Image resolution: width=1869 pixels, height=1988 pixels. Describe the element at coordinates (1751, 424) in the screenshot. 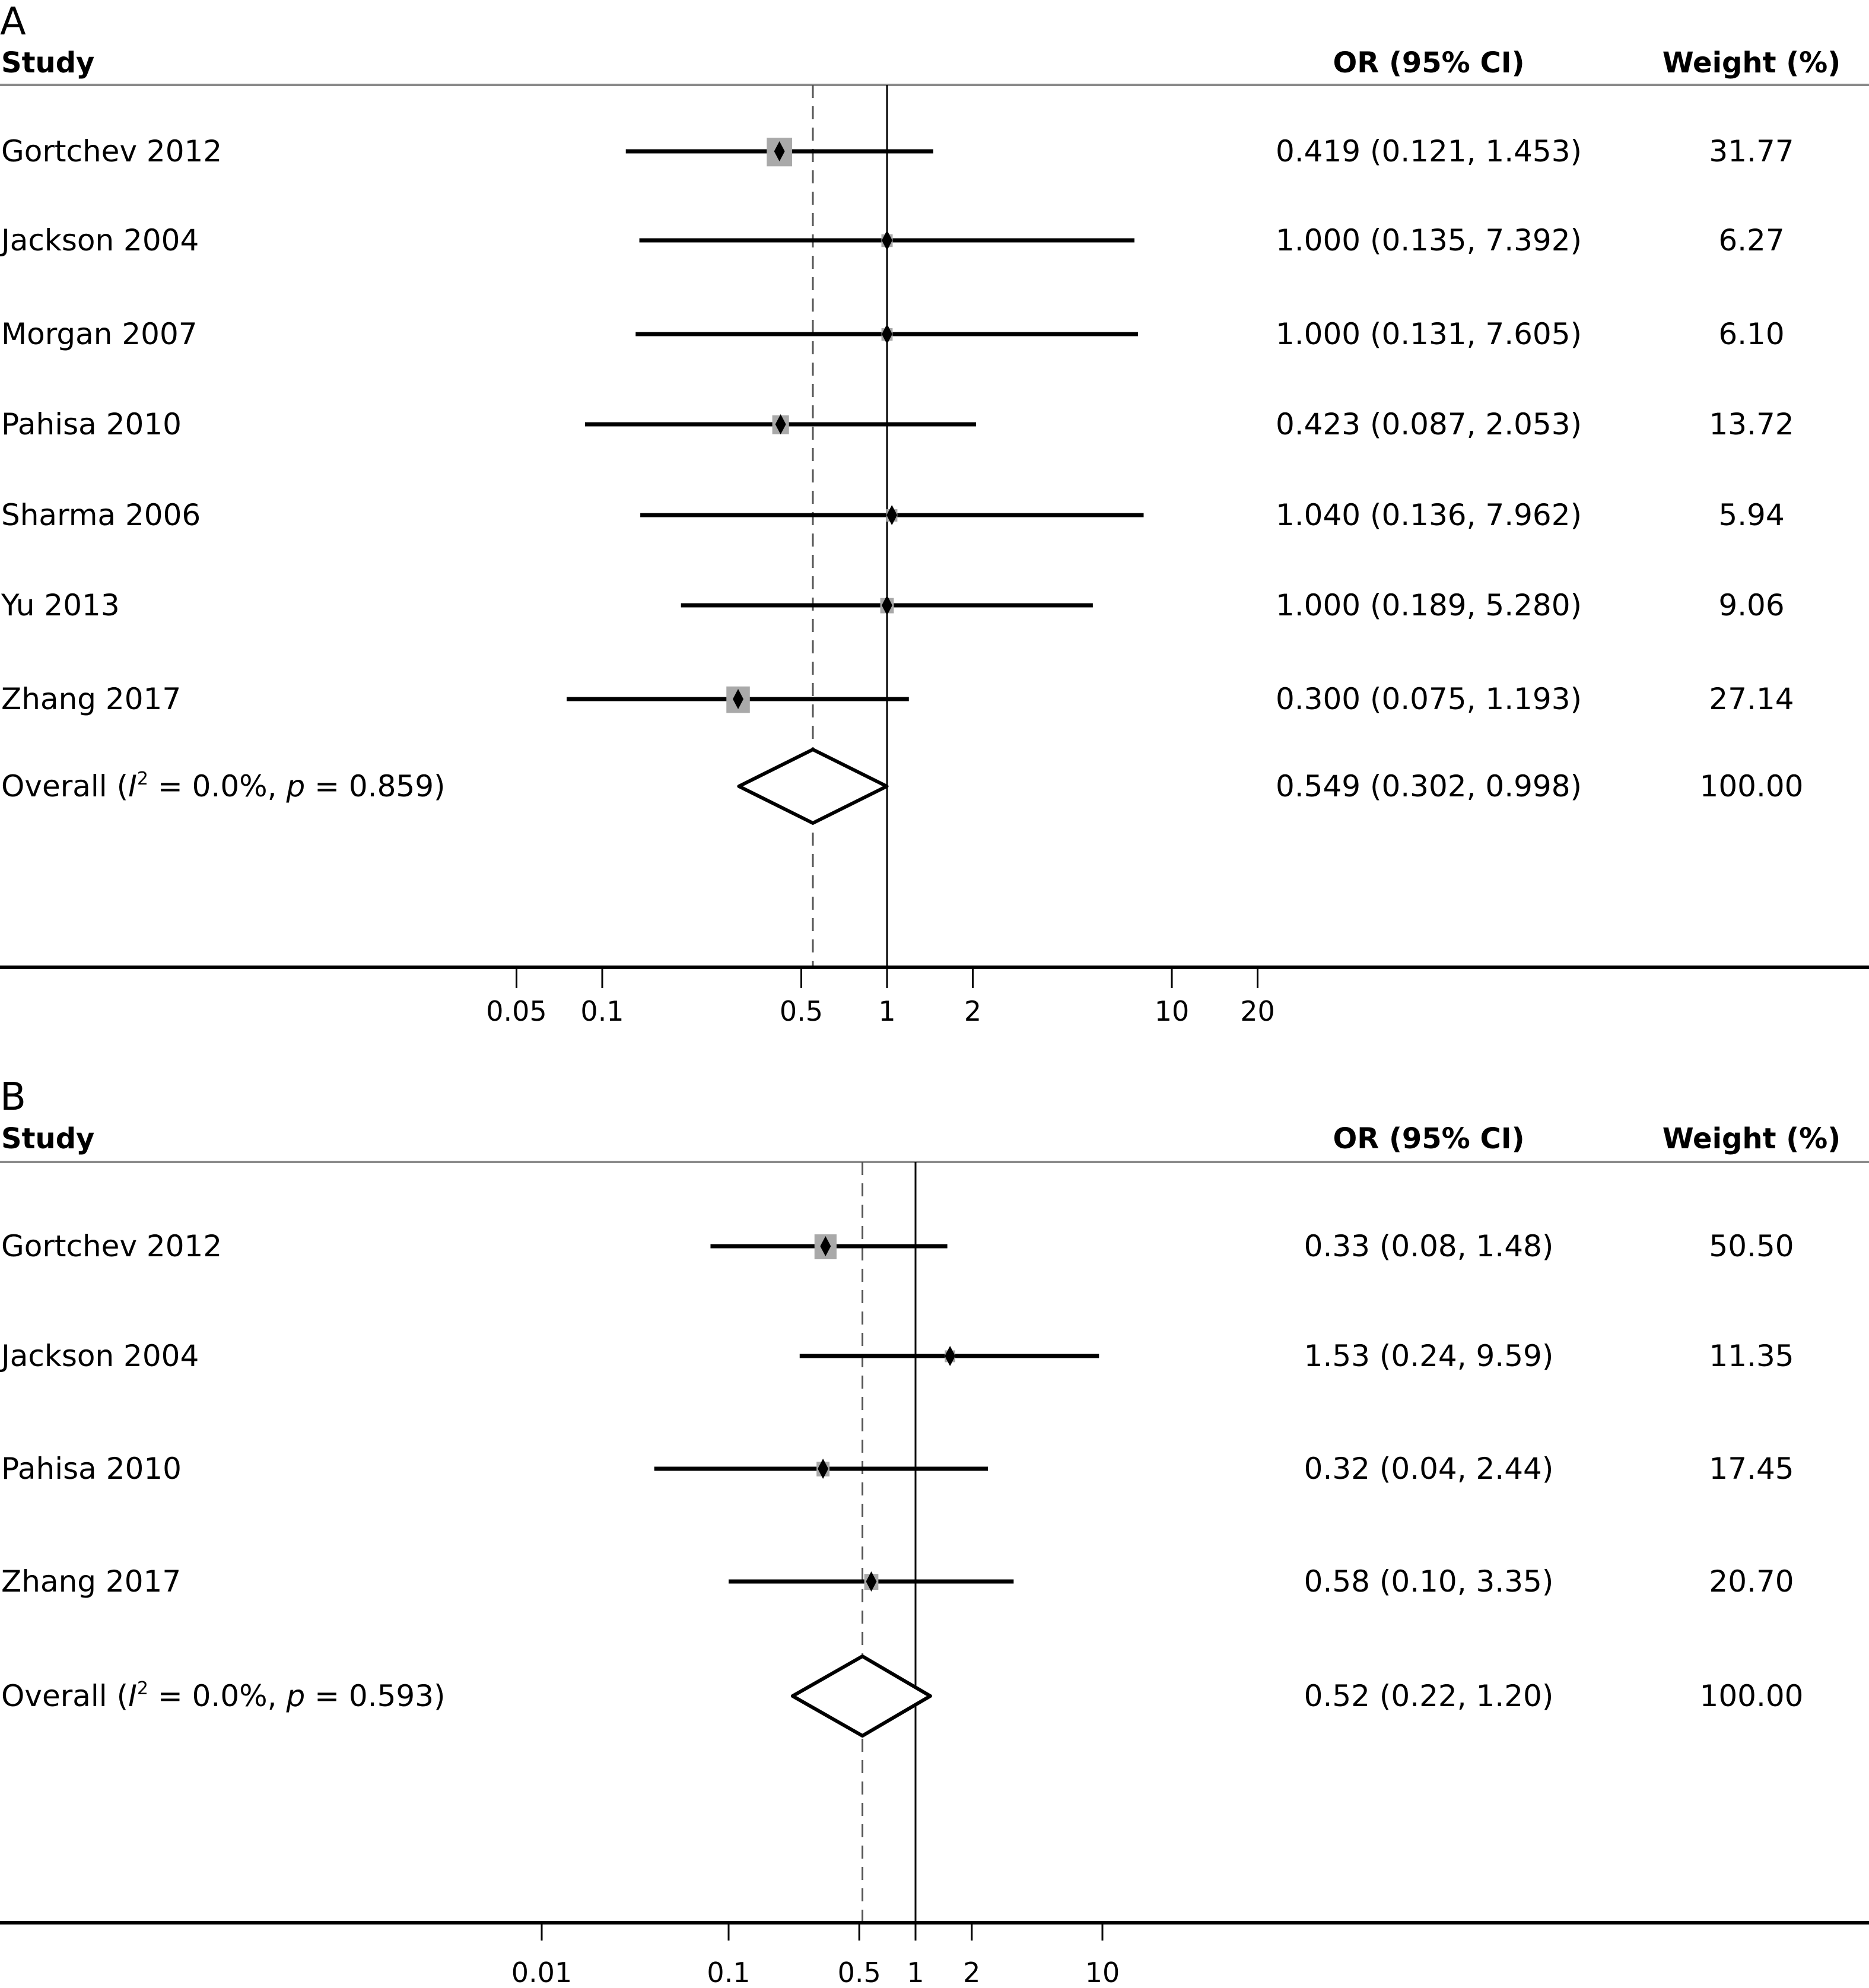

I see `weight-value: 13.72` at that location.